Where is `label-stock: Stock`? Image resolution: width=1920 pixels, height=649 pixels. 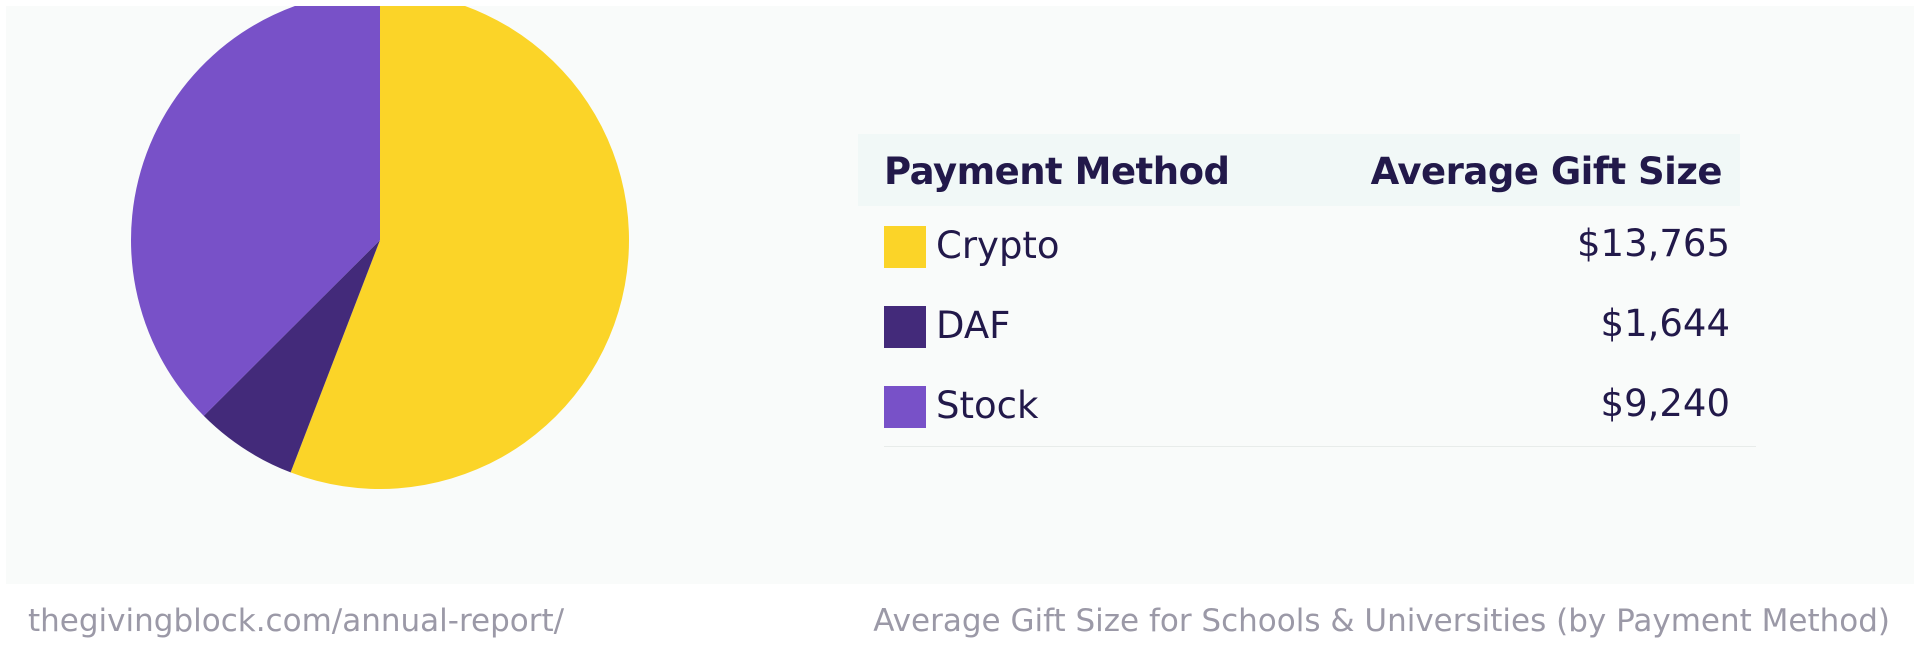 label-stock: Stock is located at coordinates (987, 405).